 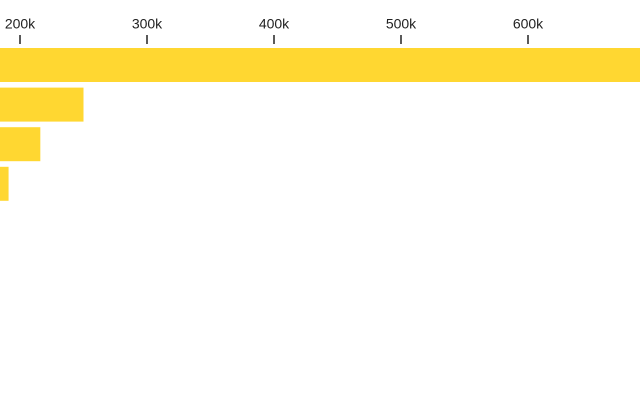 What do you see at coordinates (20, 24) in the screenshot?
I see `x-tick-label: 200k` at bounding box center [20, 24].